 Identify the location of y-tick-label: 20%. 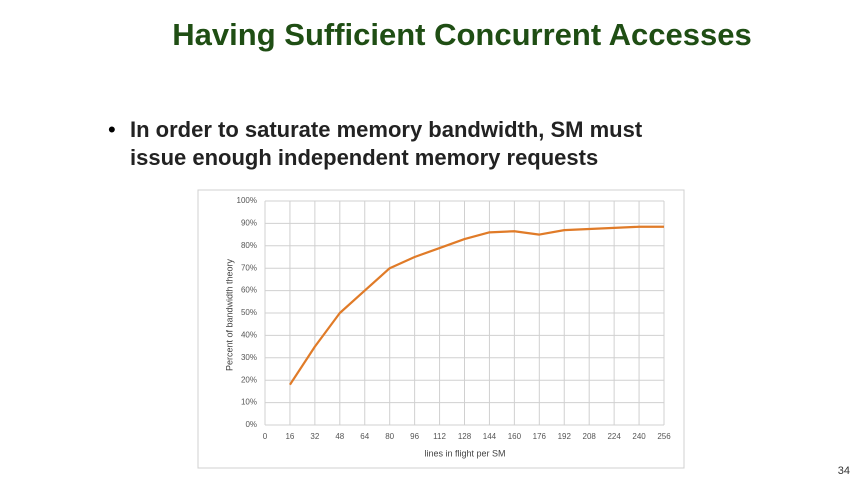
(249, 379).